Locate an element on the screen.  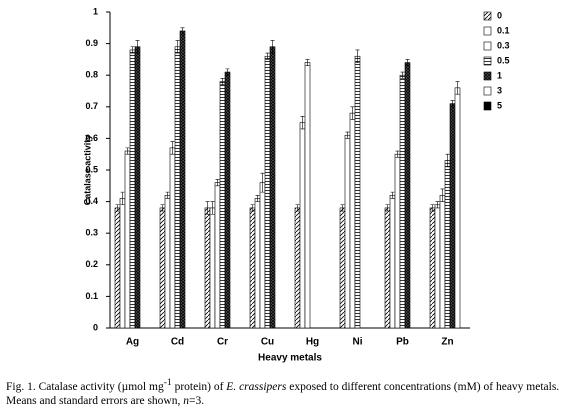
caption-text: protein) of is located at coordinates (199, 386).